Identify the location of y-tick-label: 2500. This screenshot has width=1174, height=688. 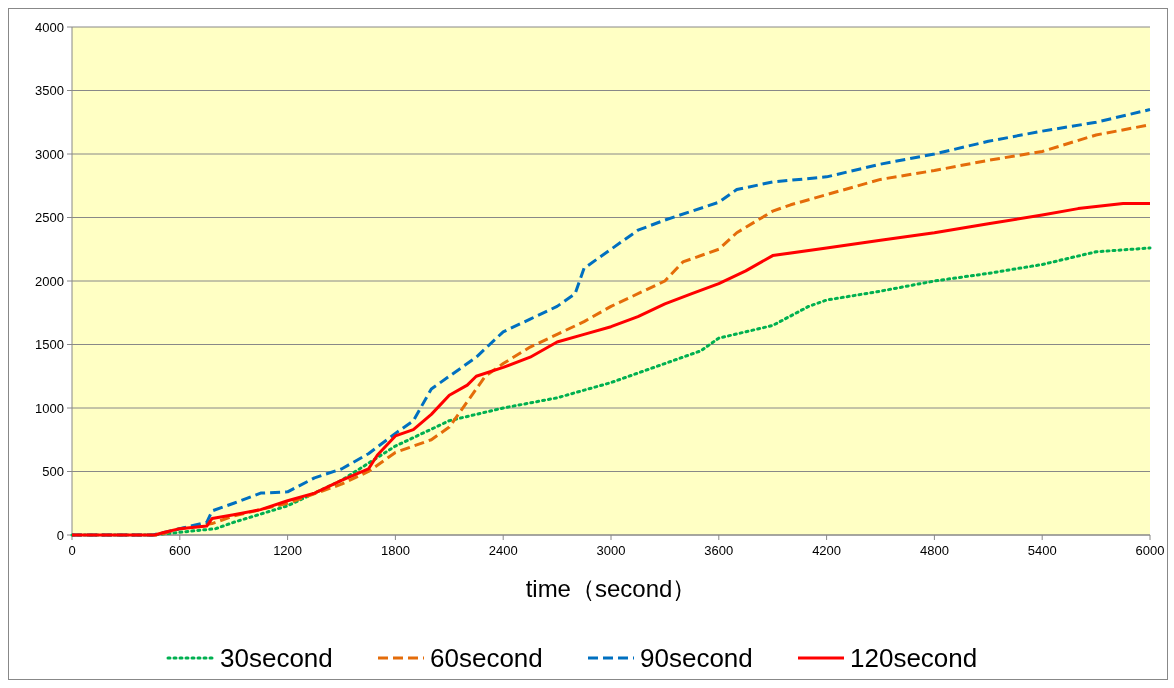
(49, 218).